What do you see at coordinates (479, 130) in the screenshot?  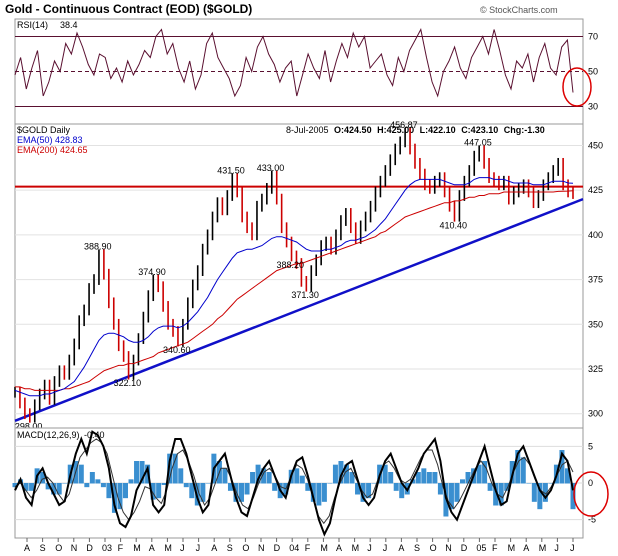 I see `info-close: C:423.10` at bounding box center [479, 130].